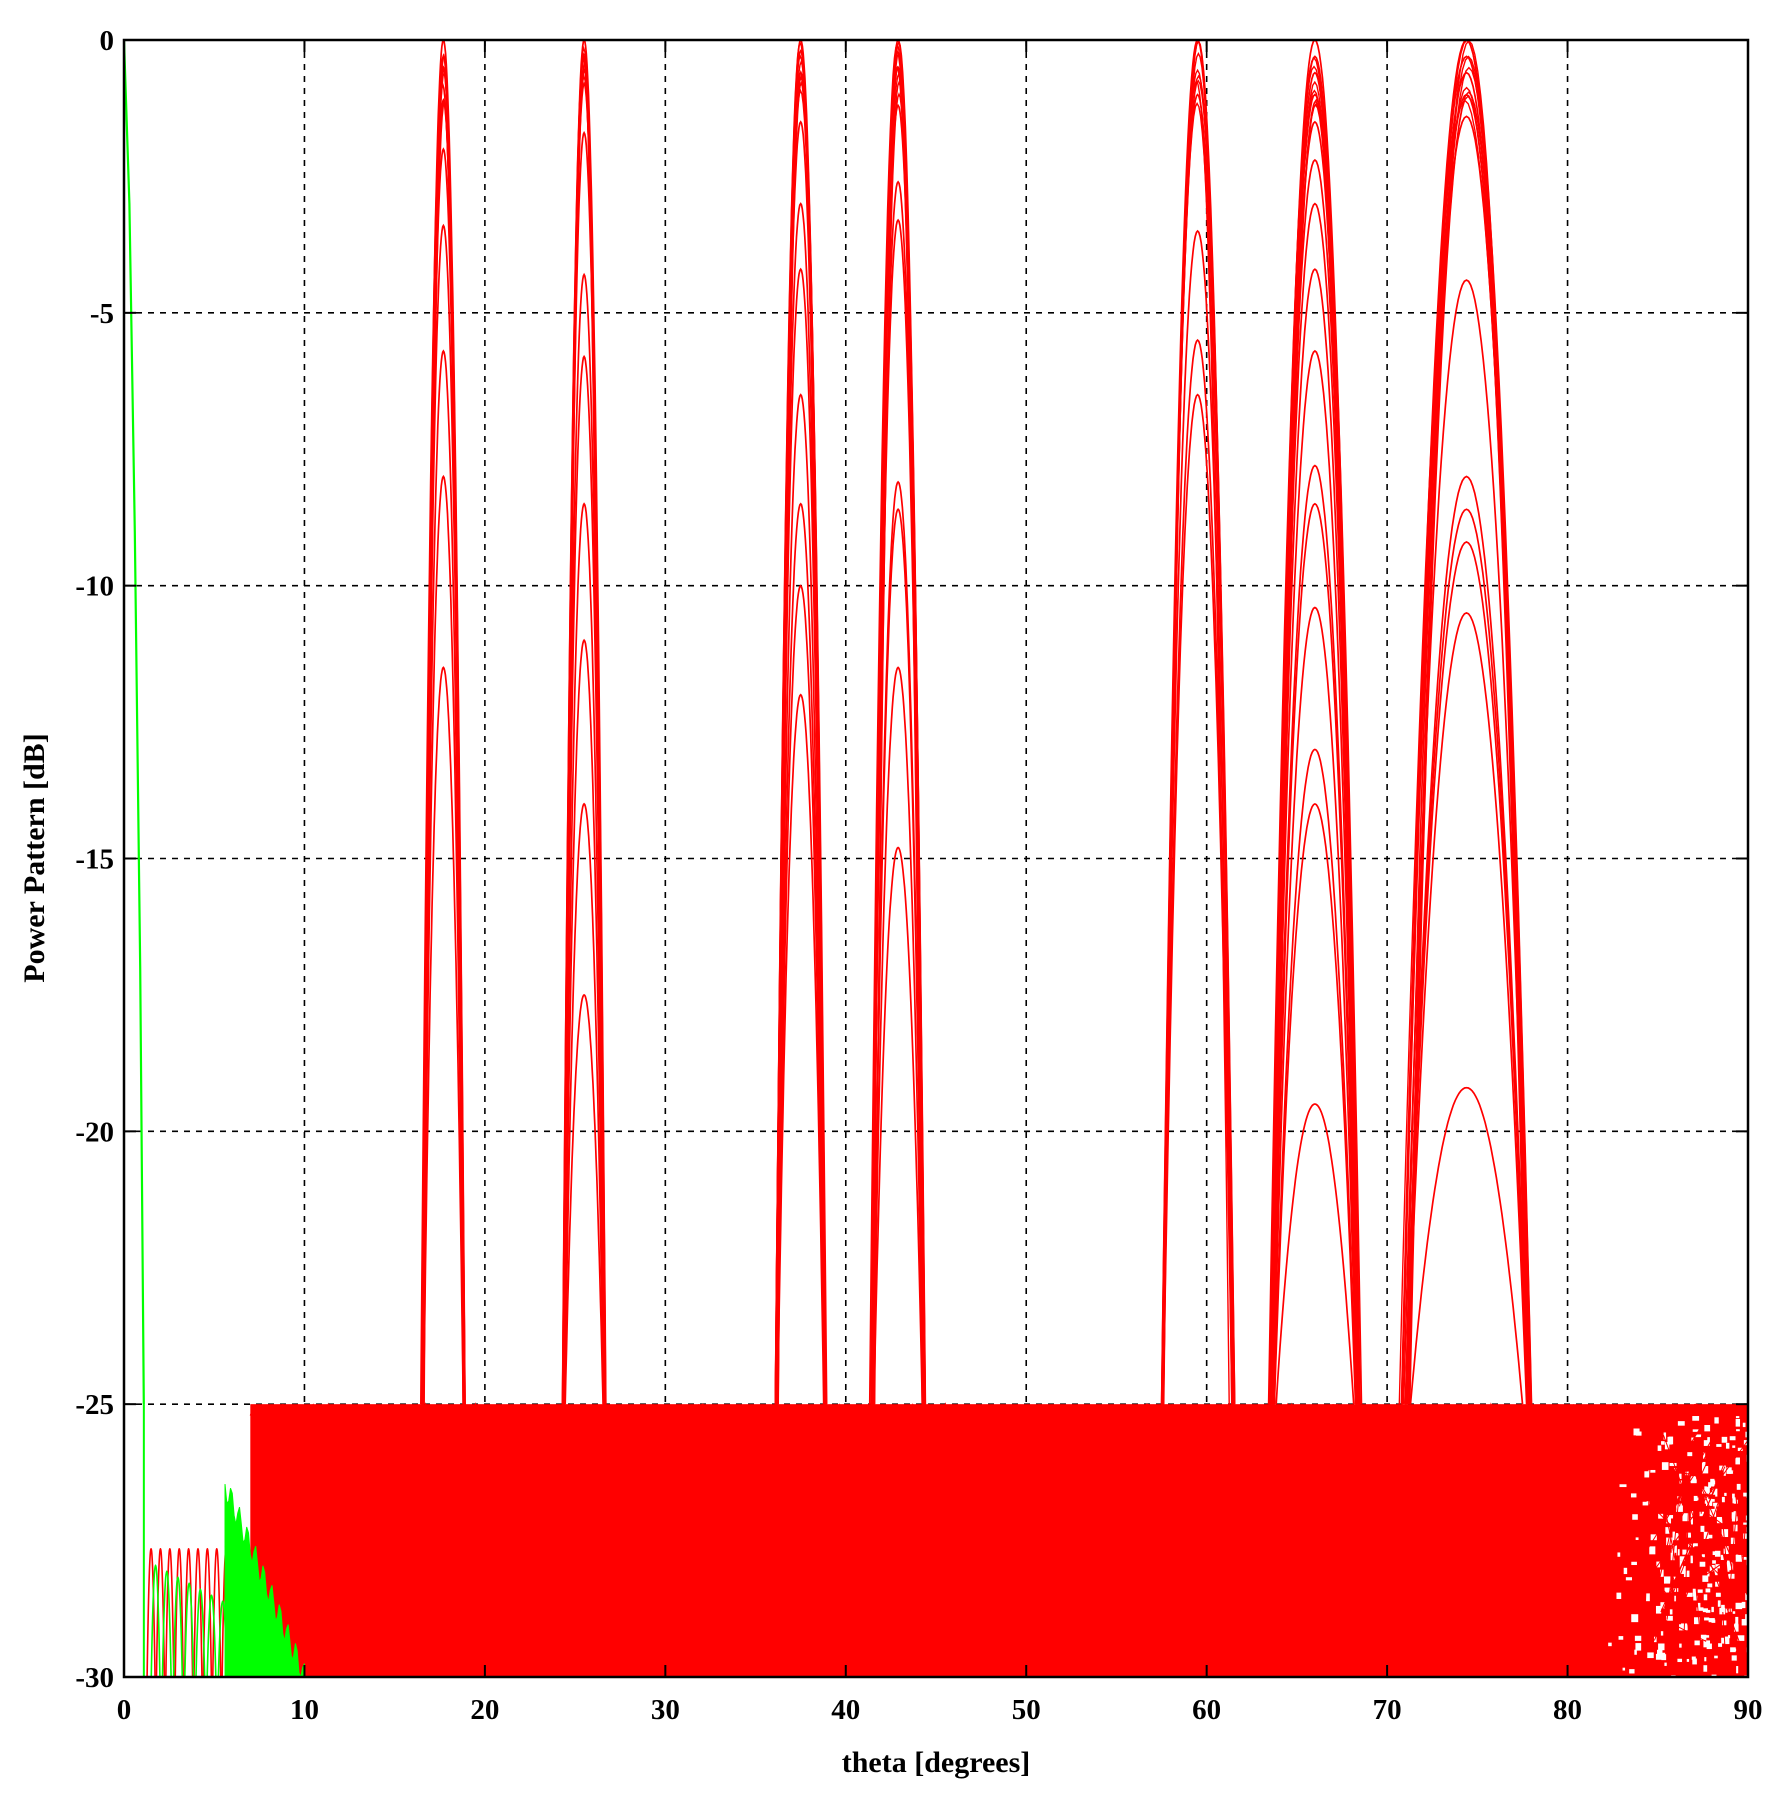 The height and width of the screenshot is (1806, 1773). I want to click on y-tick-label: 0, so click(107, 41).